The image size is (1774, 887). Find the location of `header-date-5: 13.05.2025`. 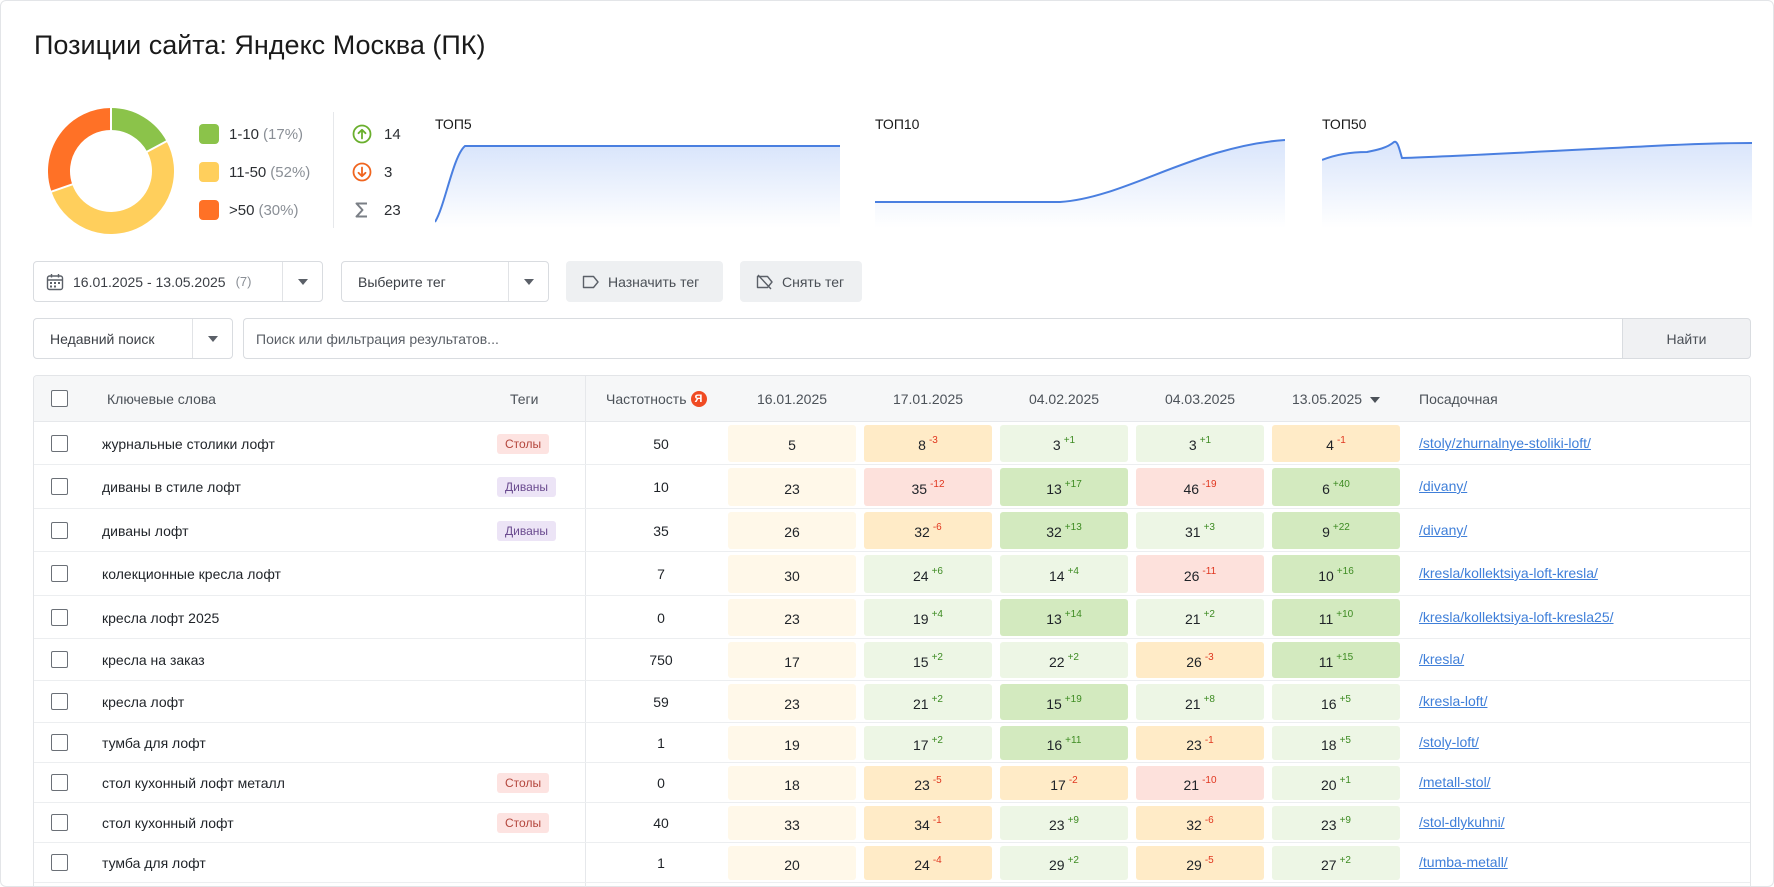

header-date-5: 13.05.2025 is located at coordinates (1336, 399).